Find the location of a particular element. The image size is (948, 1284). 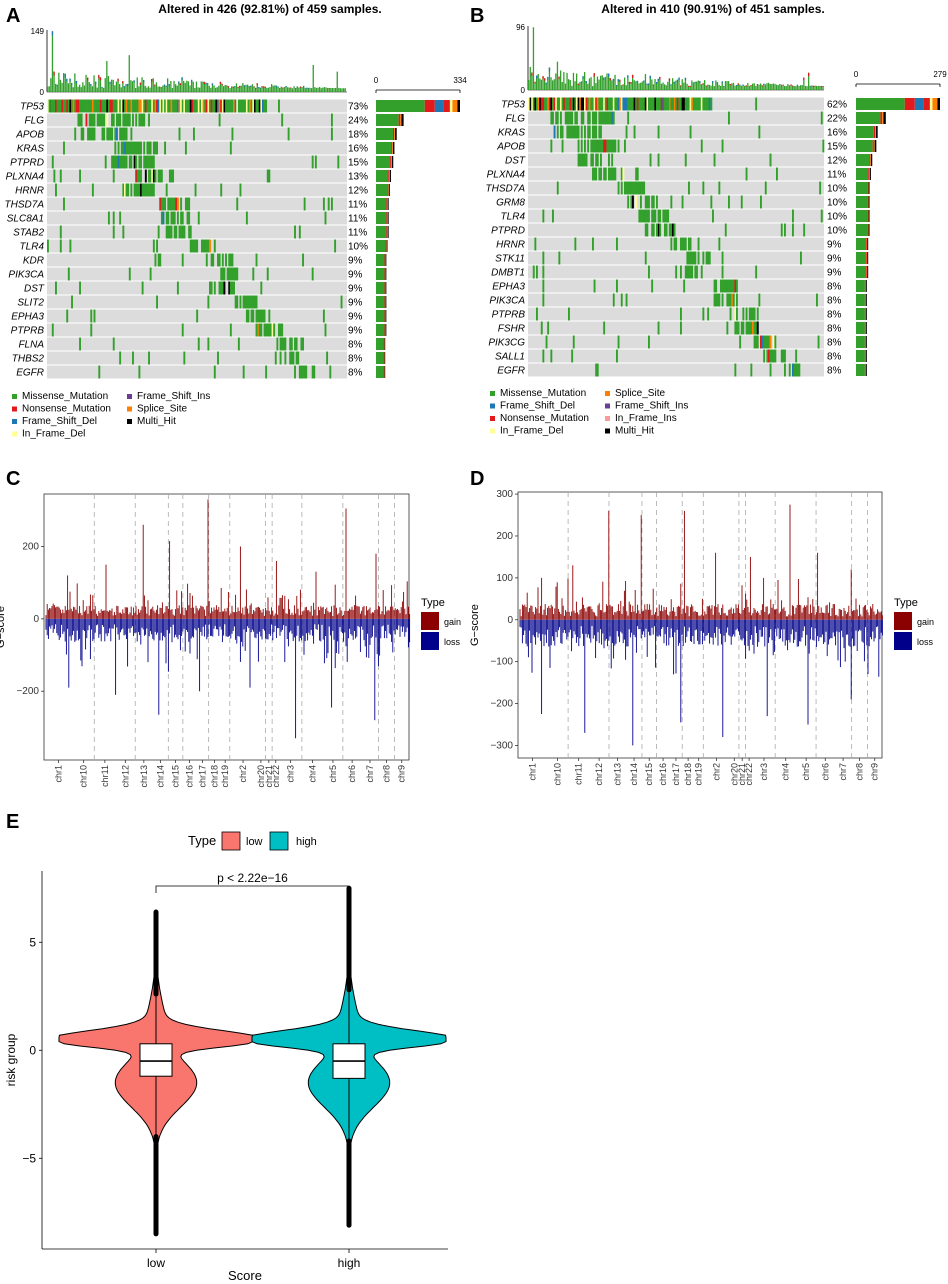

legend-swatch is located at coordinates (607, 406).